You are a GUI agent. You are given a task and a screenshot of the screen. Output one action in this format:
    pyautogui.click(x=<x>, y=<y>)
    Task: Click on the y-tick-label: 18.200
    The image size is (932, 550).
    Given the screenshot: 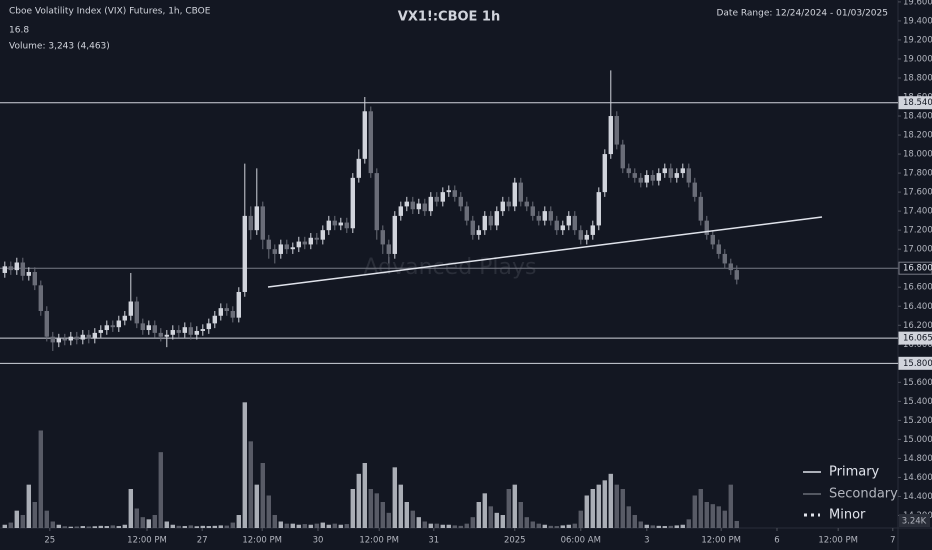 What is the action you would take?
    pyautogui.click(x=917, y=136)
    